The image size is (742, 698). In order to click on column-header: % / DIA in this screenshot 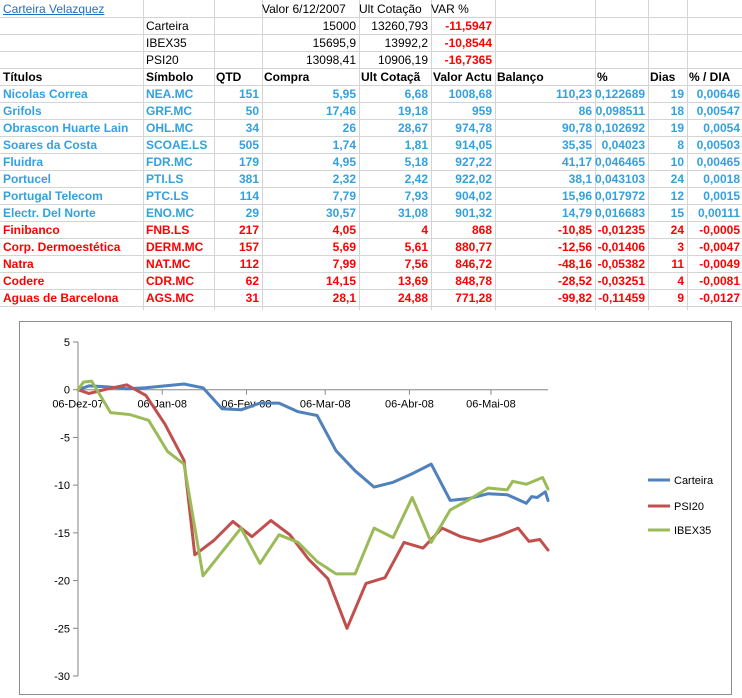, I will do `click(710, 77)`.